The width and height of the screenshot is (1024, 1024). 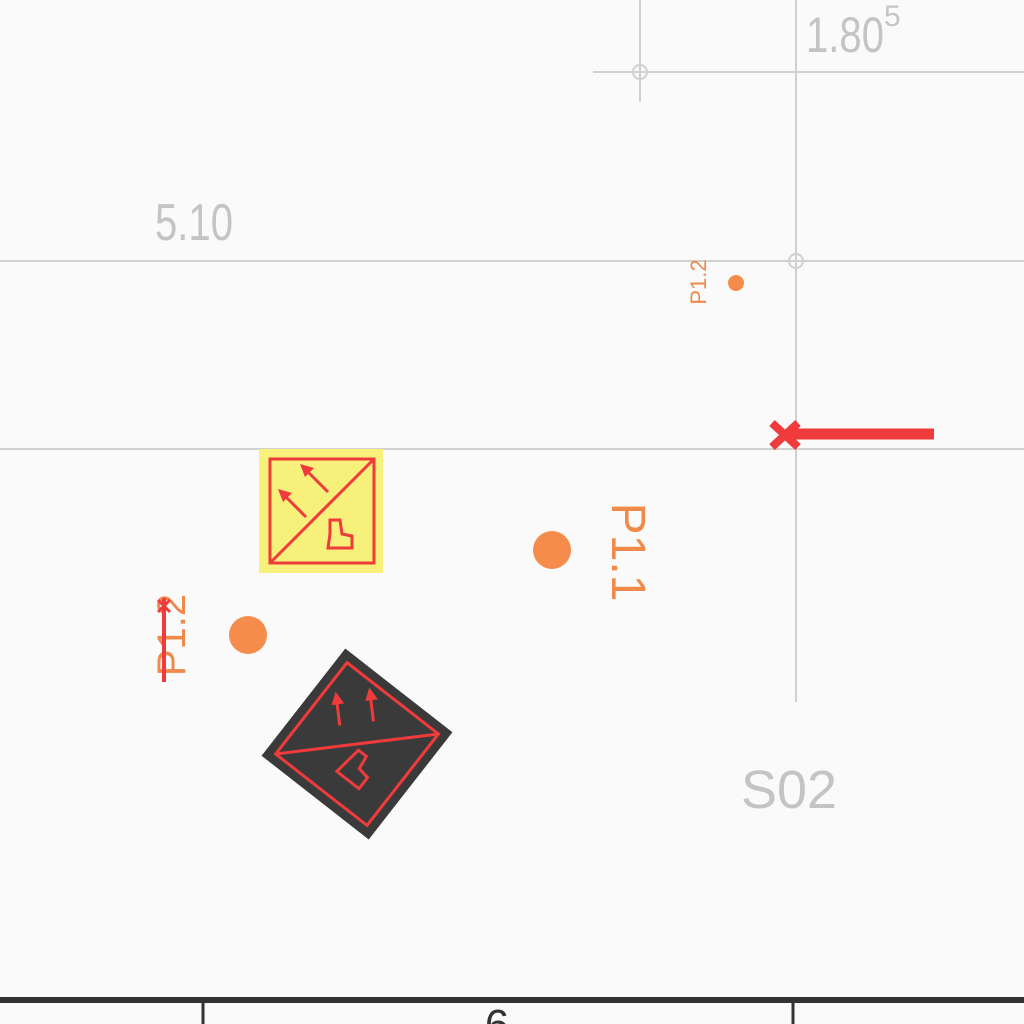 I want to click on point-label-small: P1.2, so click(x=698, y=281).